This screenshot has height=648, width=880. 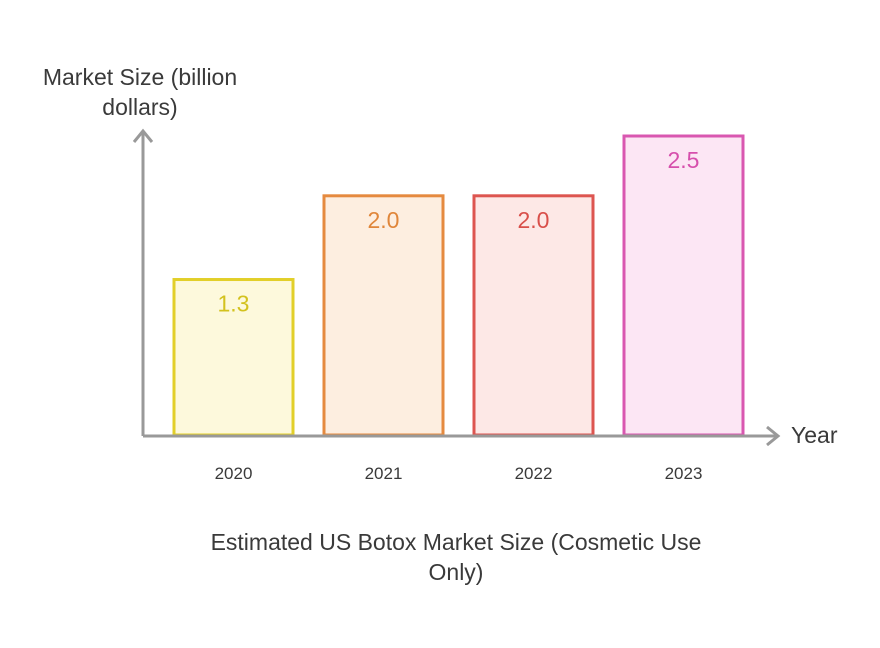 I want to click on x-tick-labels: 2020 2021 2022 2023, so click(x=459, y=473).